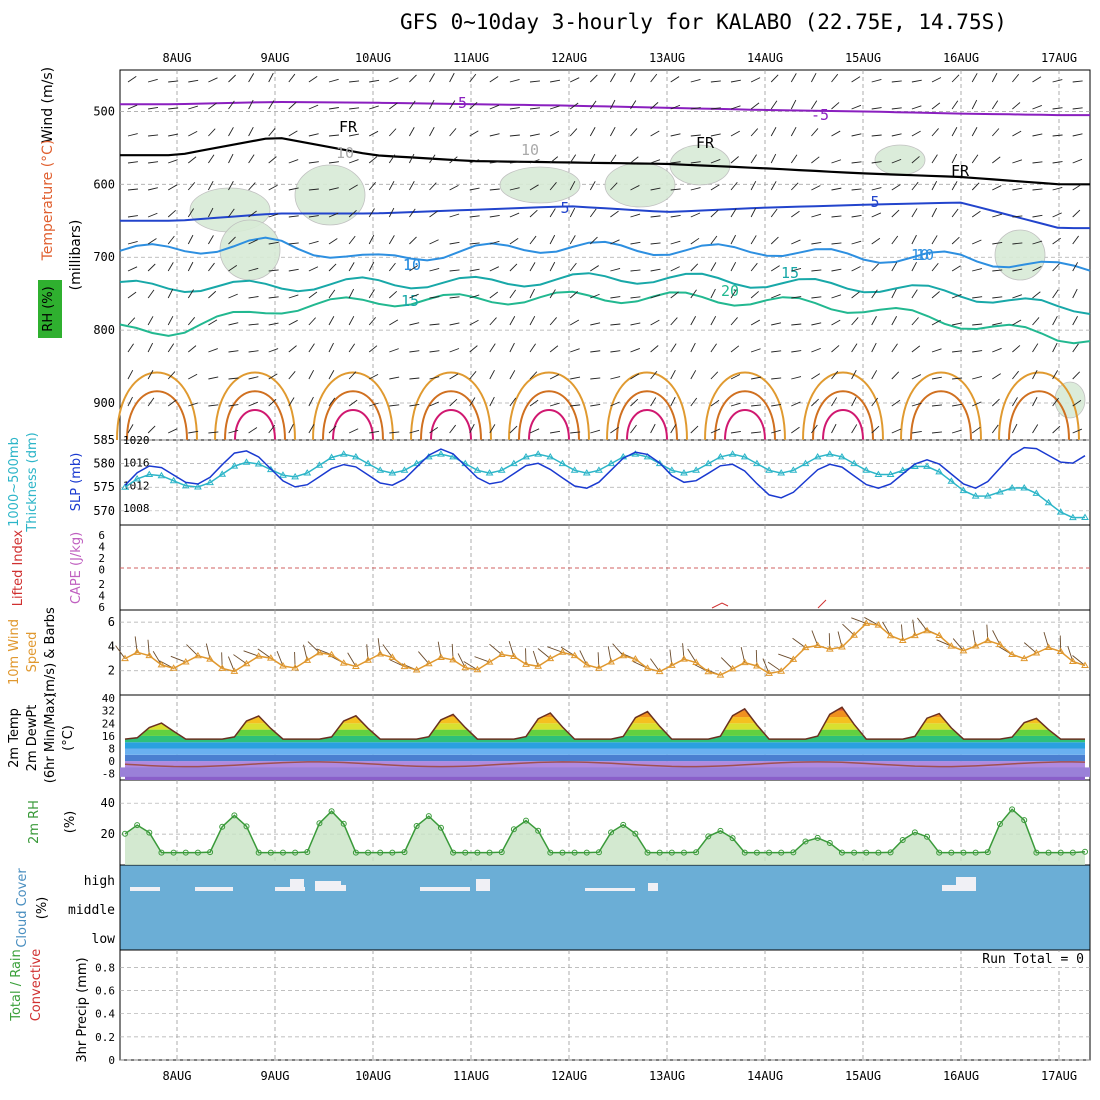  Describe the element at coordinates (108, 698) in the screenshot. I see `temp-tick: 40` at that location.